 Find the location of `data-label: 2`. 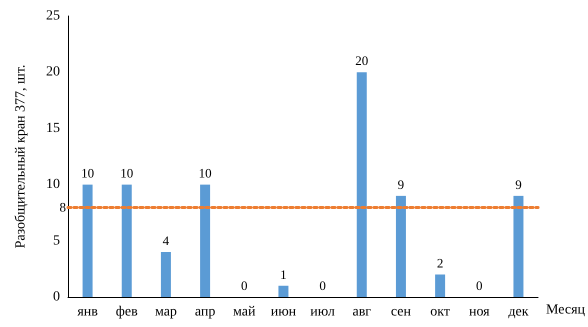

data-label: 2 is located at coordinates (440, 263).